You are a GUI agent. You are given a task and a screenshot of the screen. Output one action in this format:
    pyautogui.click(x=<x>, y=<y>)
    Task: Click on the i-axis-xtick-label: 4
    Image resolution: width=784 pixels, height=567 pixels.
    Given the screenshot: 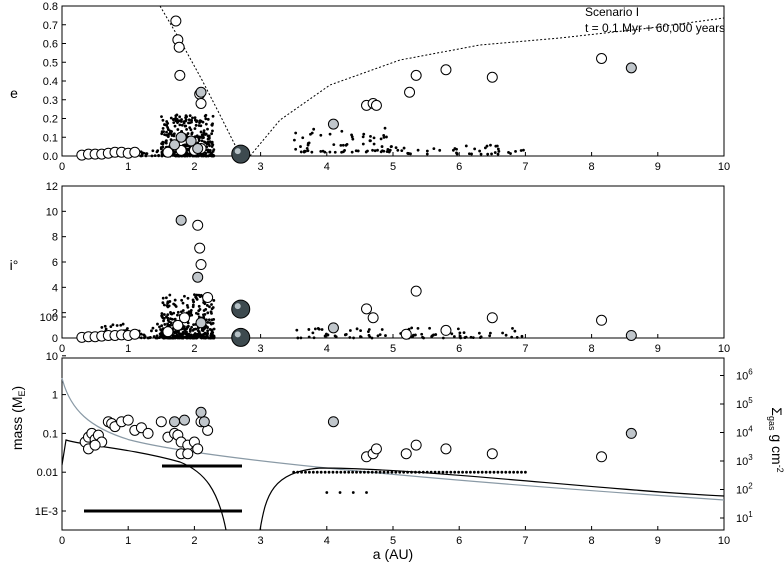 What is the action you would take?
    pyautogui.click(x=327, y=349)
    